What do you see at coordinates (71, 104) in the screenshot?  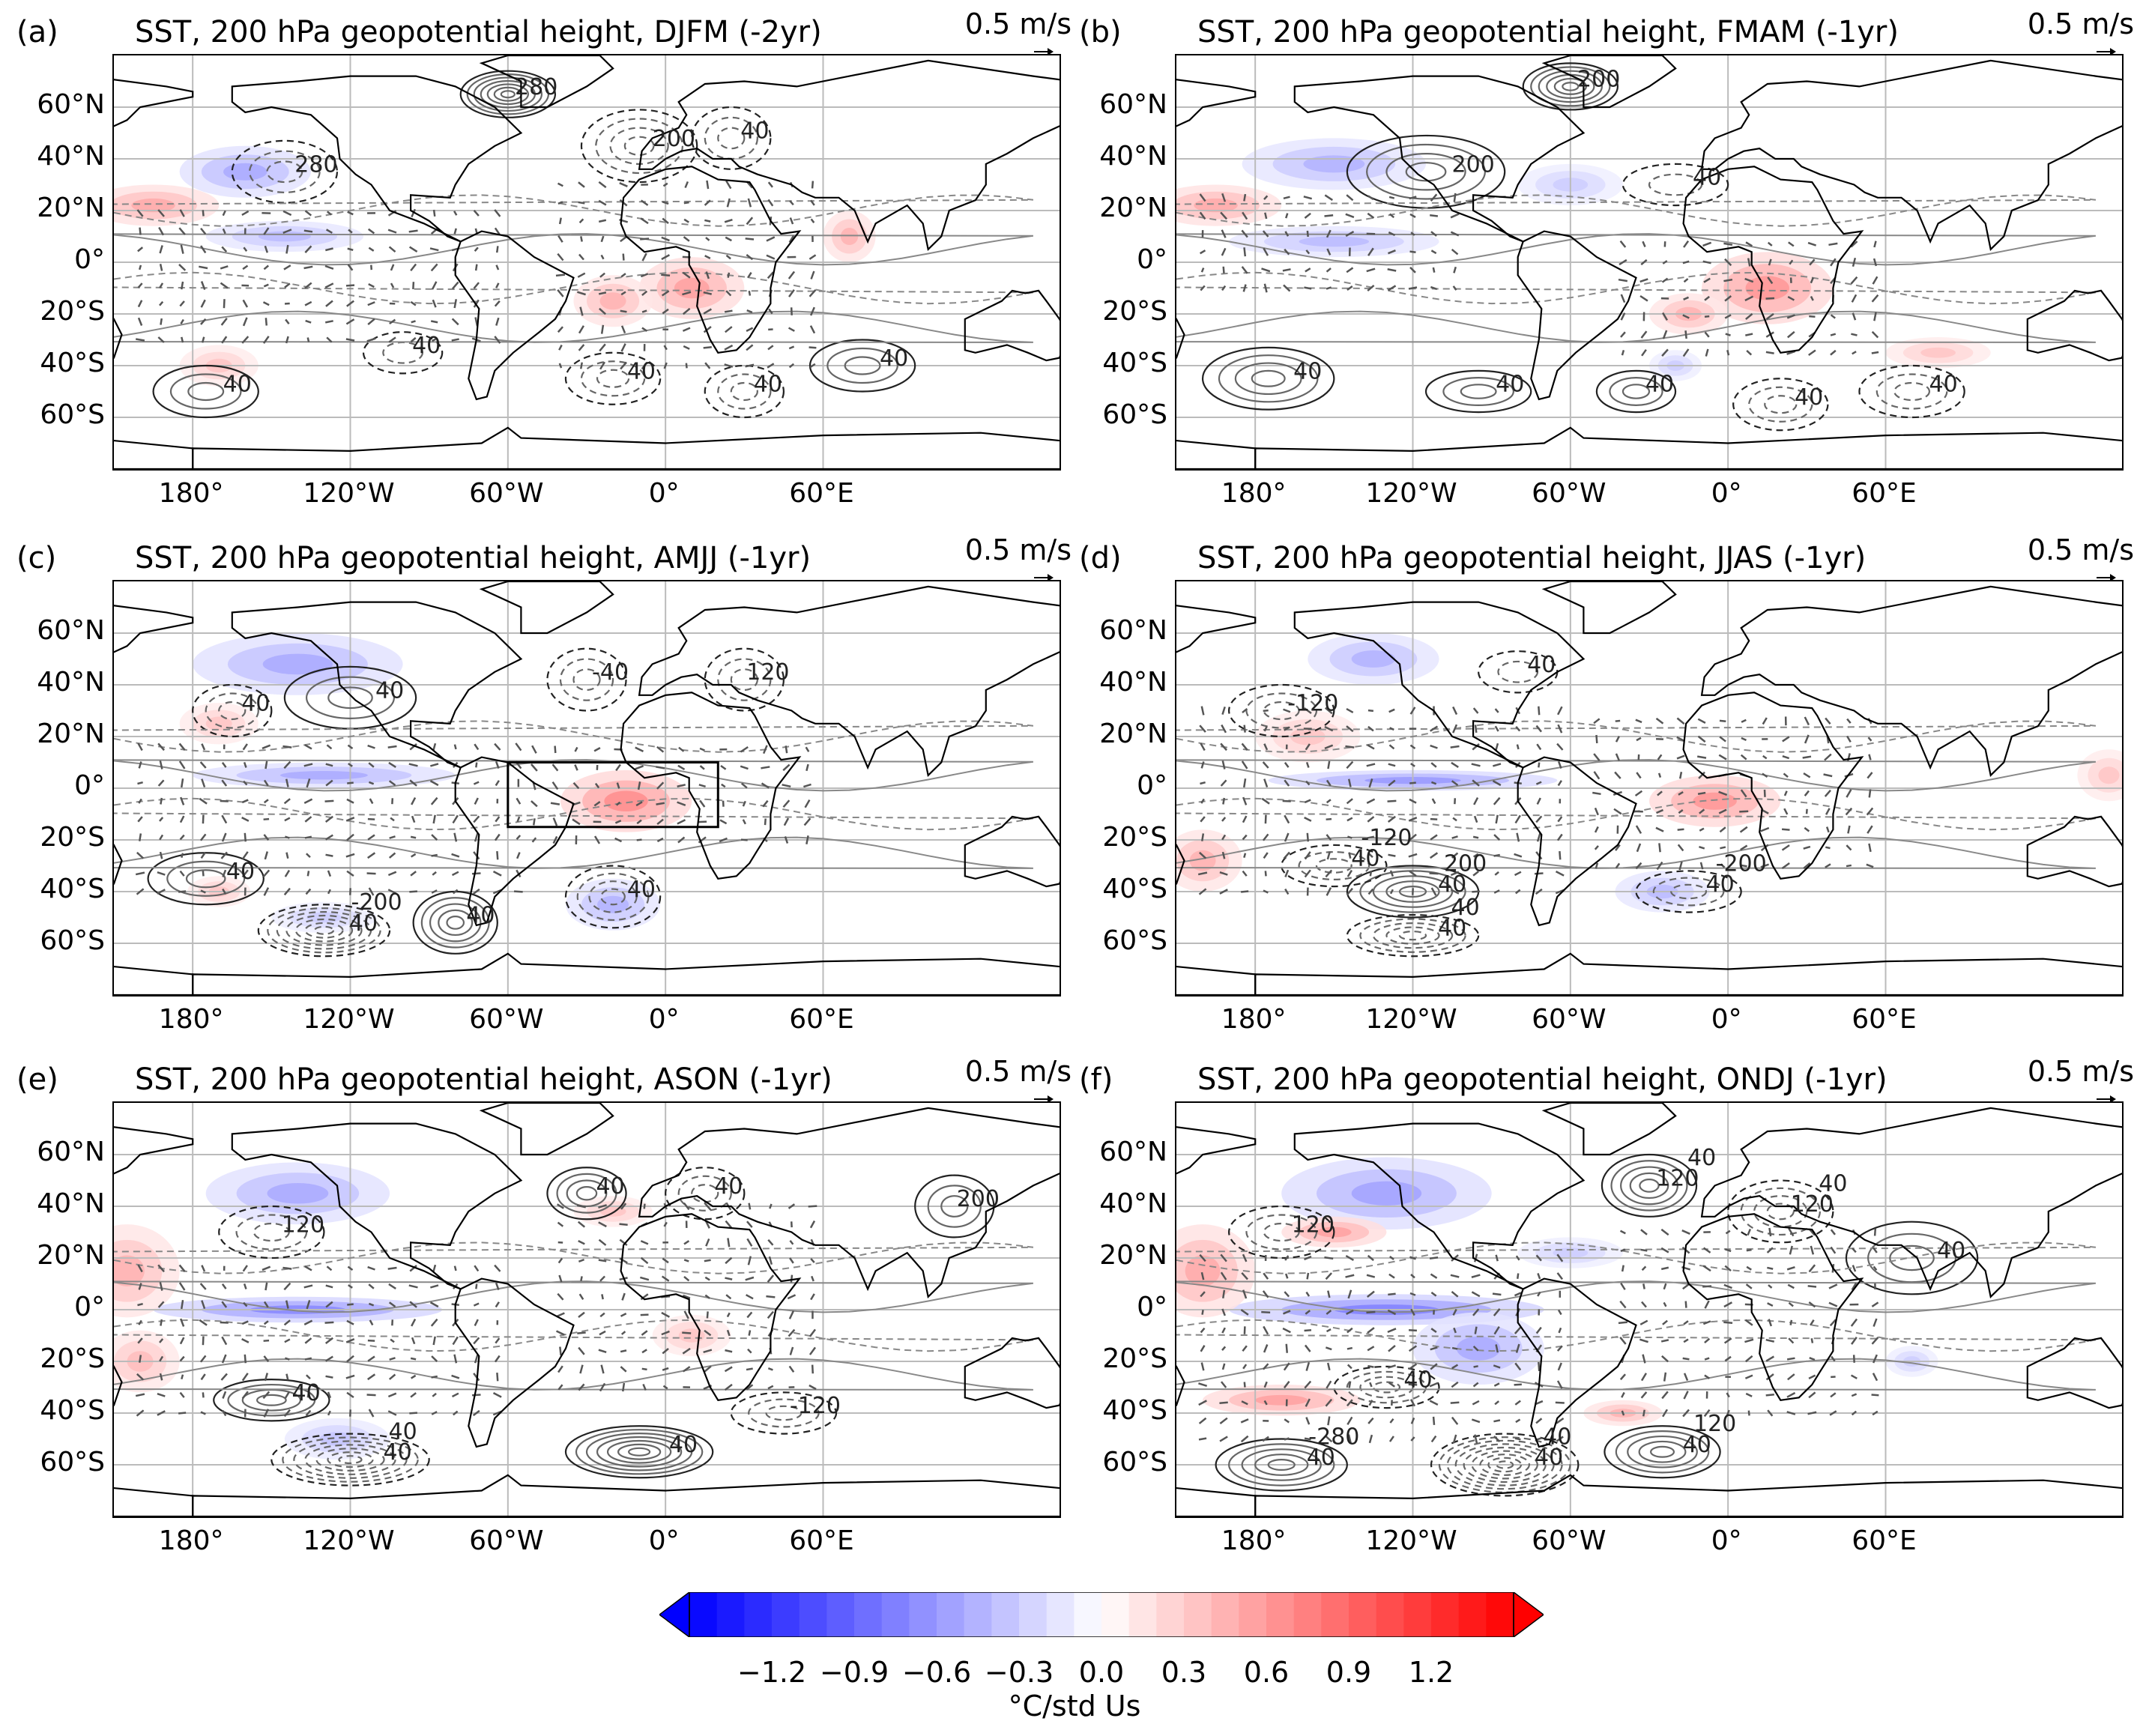 I see `latitude-tick: 60°N` at bounding box center [71, 104].